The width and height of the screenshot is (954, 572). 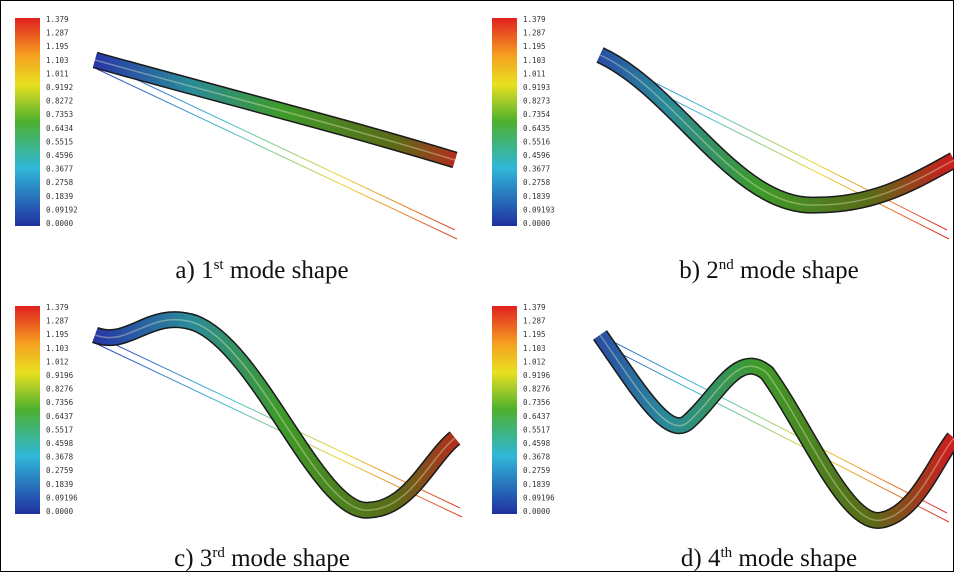 What do you see at coordinates (193, 558) in the screenshot?
I see `caption-text: c) 3` at bounding box center [193, 558].